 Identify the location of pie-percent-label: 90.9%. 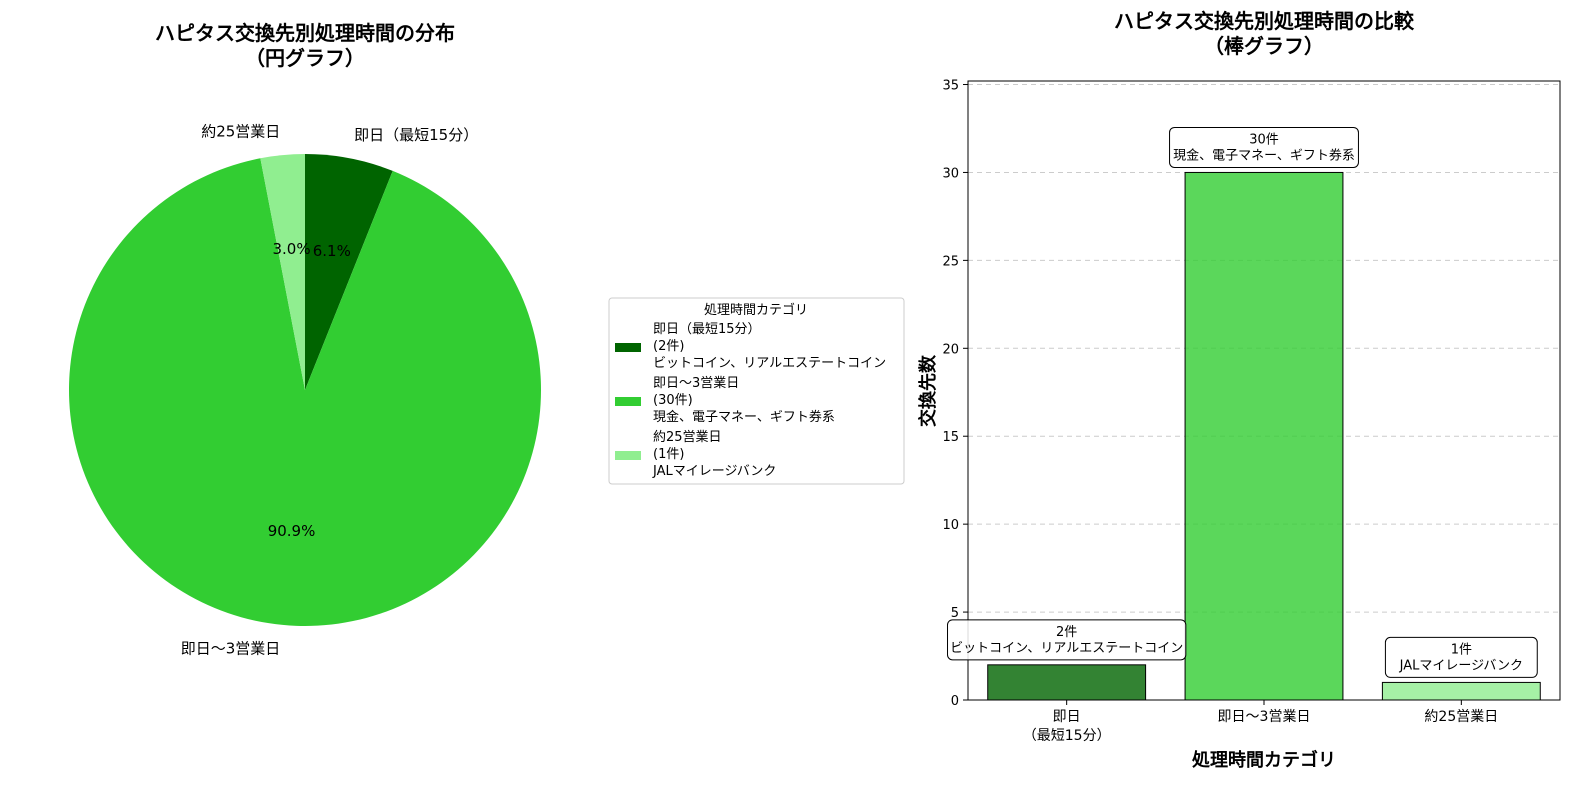
(292, 531).